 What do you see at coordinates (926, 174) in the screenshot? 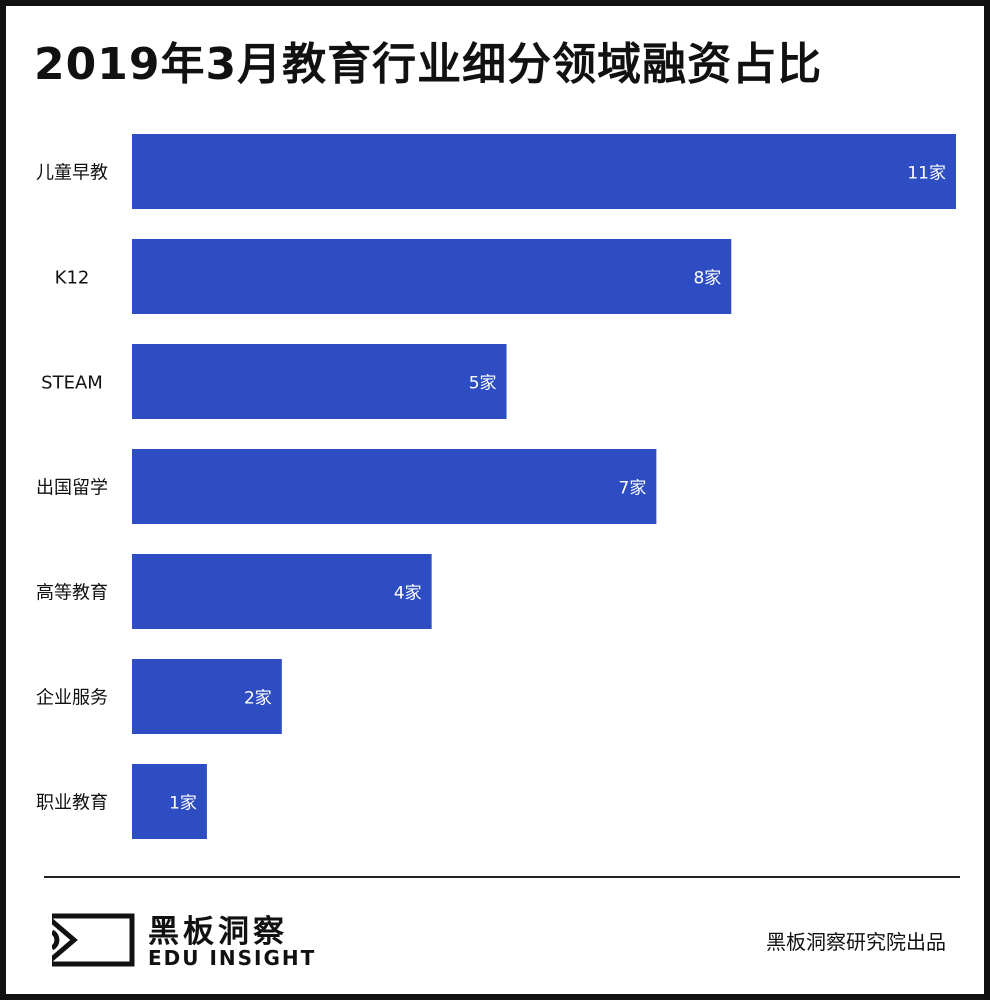
I see `data-label: 11家` at bounding box center [926, 174].